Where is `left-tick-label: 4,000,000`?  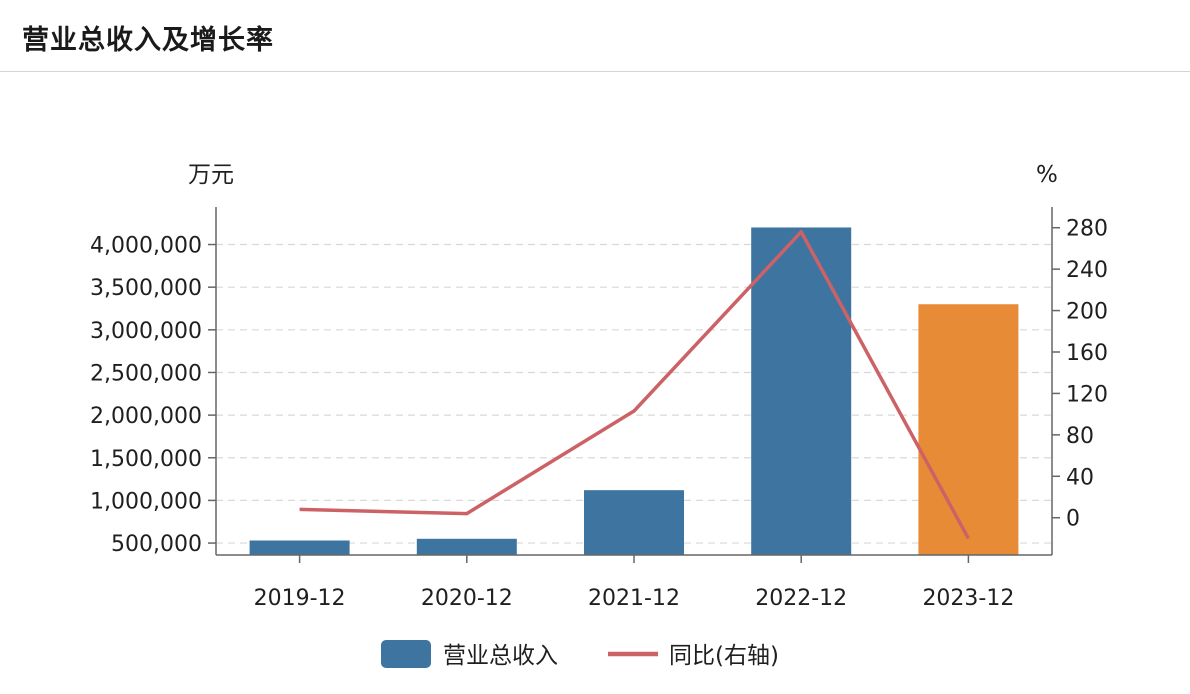 left-tick-label: 4,000,000 is located at coordinates (146, 246).